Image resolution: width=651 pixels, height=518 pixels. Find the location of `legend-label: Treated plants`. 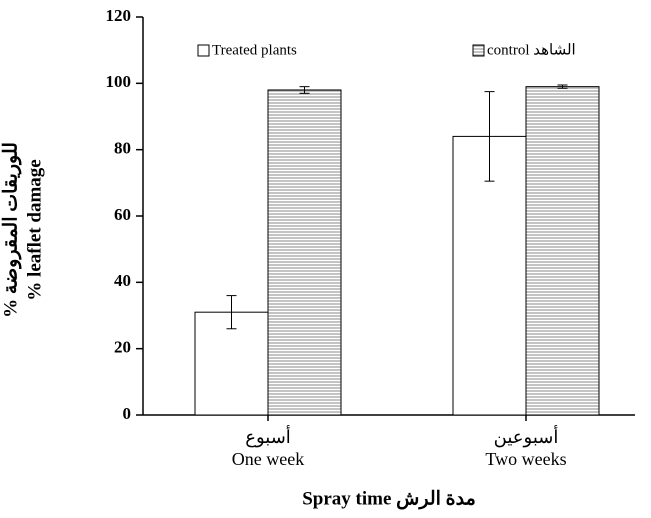

legend-label: Treated plants is located at coordinates (254, 50).